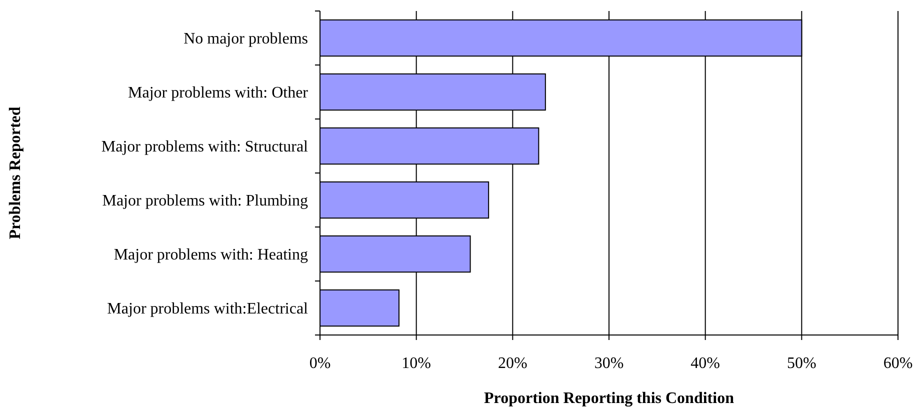 Image resolution: width=922 pixels, height=413 pixels. I want to click on x-axis-title: Proportion Reporting this Condition, so click(609, 398).